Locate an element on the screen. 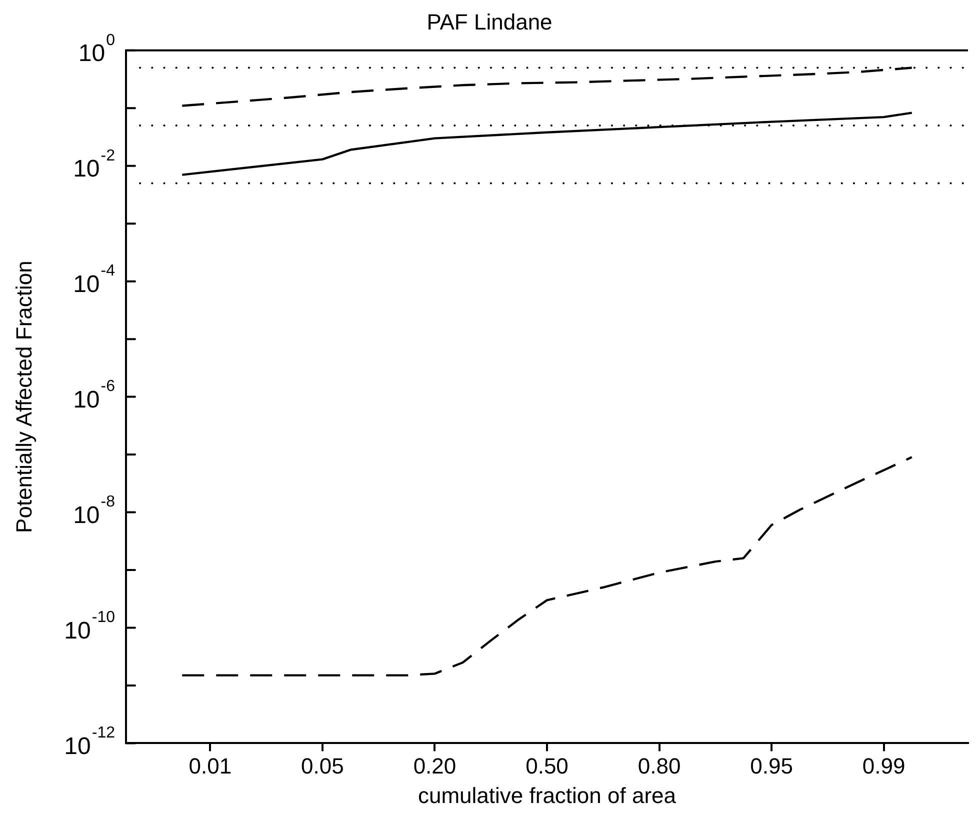  chart-title: PAF Lindane is located at coordinates (489, 21).